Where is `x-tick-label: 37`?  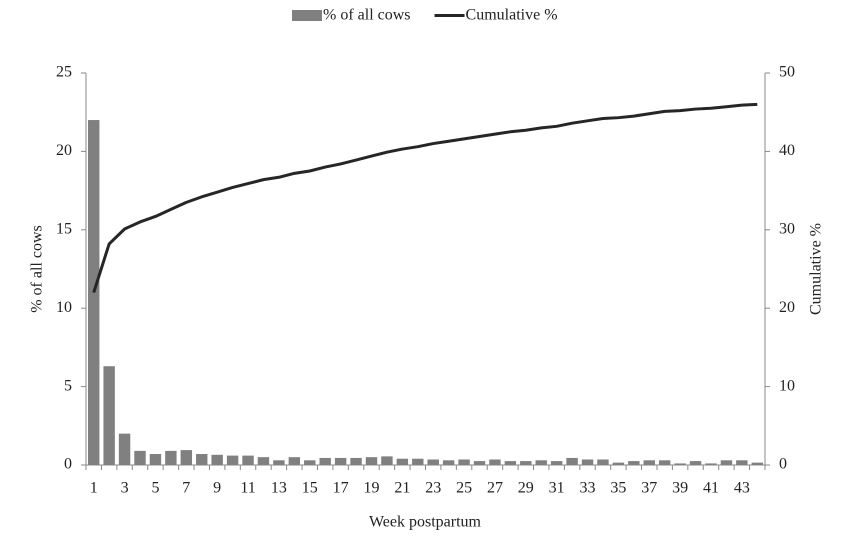
x-tick-label: 37 is located at coordinates (649, 488).